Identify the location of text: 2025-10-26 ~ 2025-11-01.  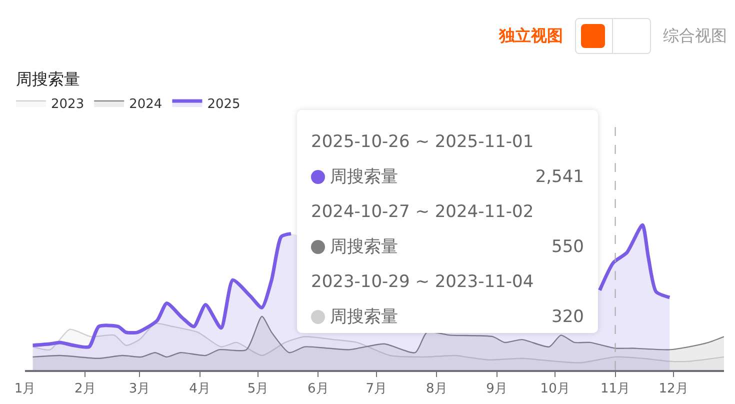
(423, 142).